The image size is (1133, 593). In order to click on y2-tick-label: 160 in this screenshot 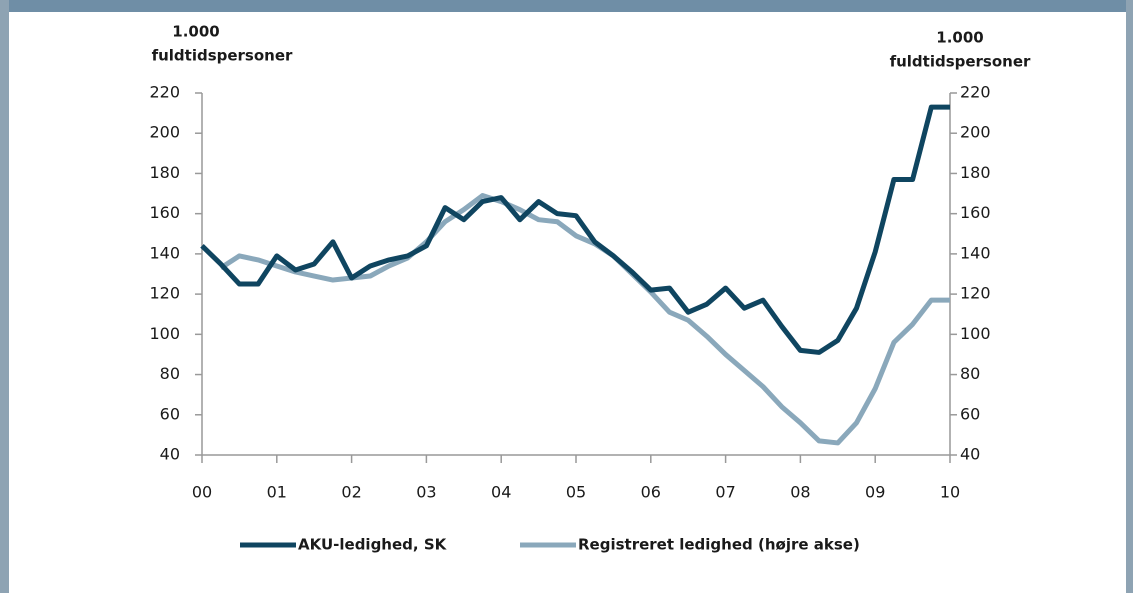, I will do `click(975, 212)`.